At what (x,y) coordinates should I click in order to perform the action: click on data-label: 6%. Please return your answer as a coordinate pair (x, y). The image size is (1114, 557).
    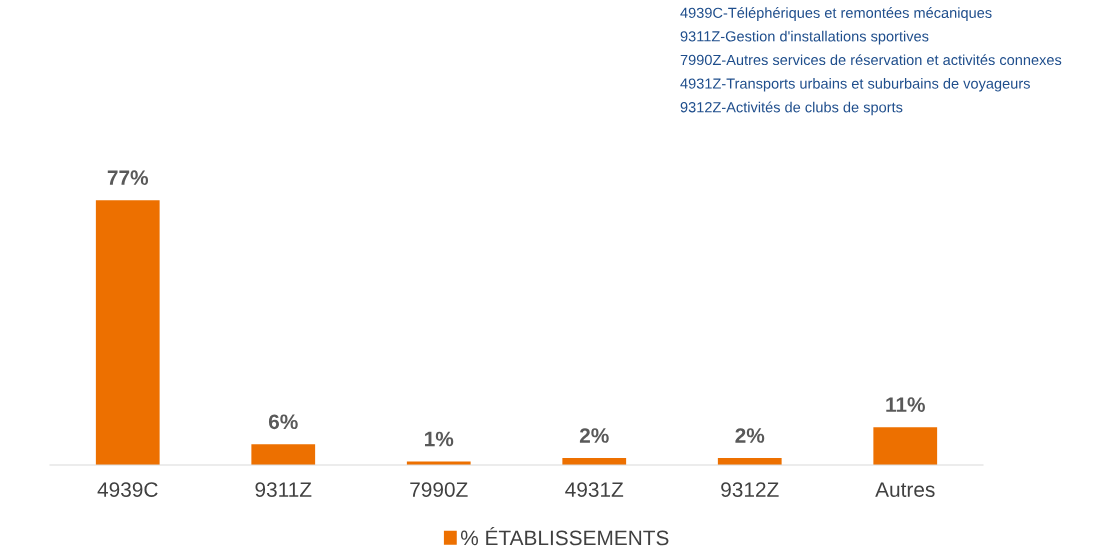
    Looking at the image, I should click on (283, 422).